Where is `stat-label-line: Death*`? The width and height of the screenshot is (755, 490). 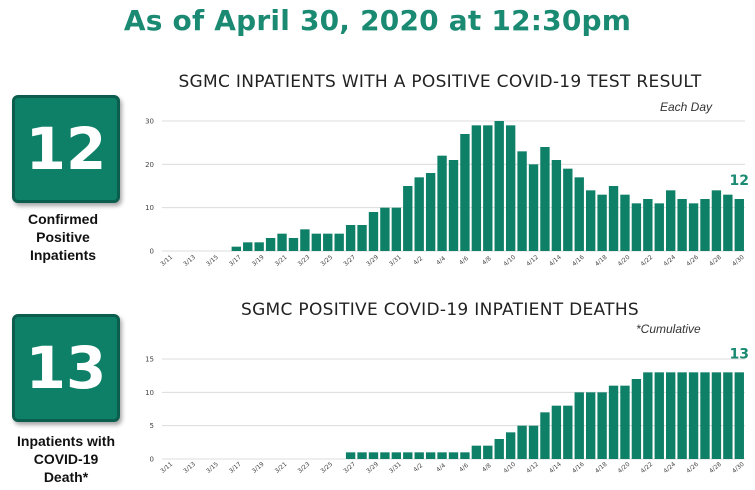 stat-label-line: Death* is located at coordinates (66, 477).